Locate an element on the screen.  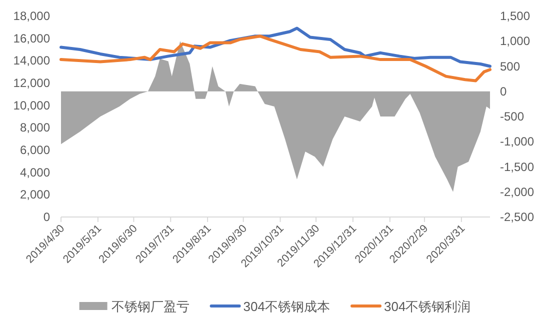
y-tick-label: 6,000 is located at coordinates (35, 150).